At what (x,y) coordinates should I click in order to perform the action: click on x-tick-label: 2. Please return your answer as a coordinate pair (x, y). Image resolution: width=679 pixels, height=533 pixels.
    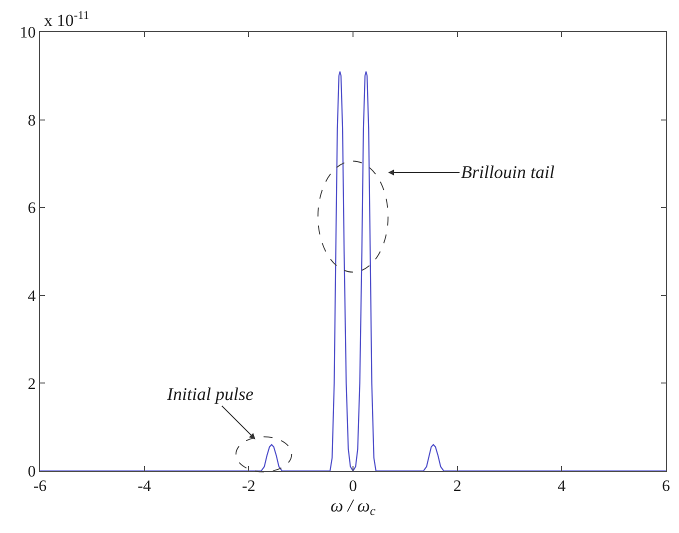
    Looking at the image, I should click on (457, 487).